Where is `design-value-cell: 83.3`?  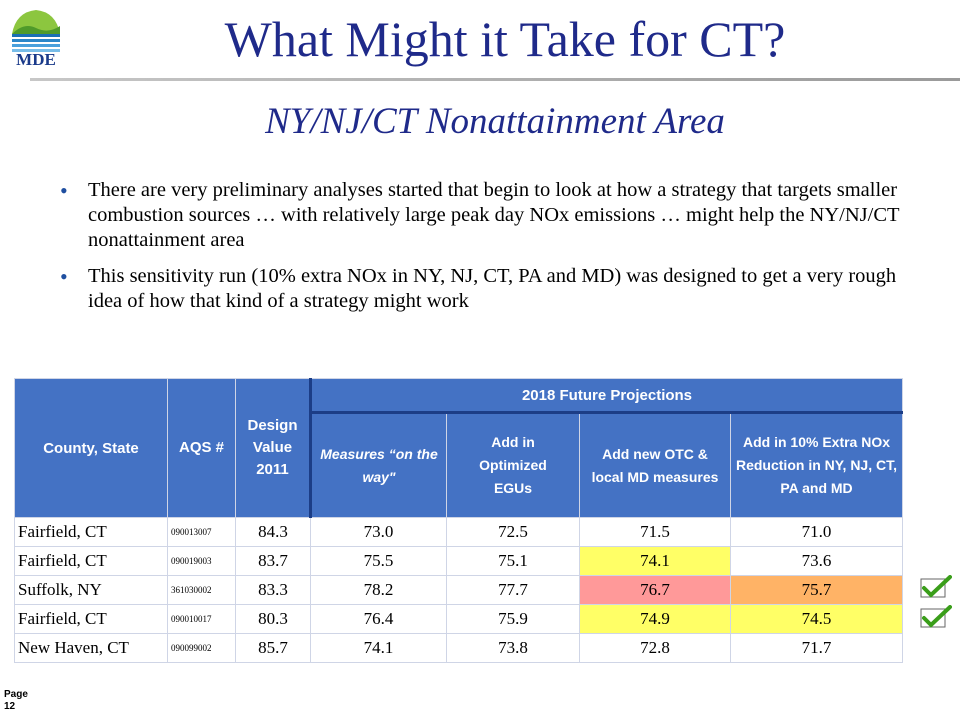
design-value-cell: 83.3 is located at coordinates (273, 590).